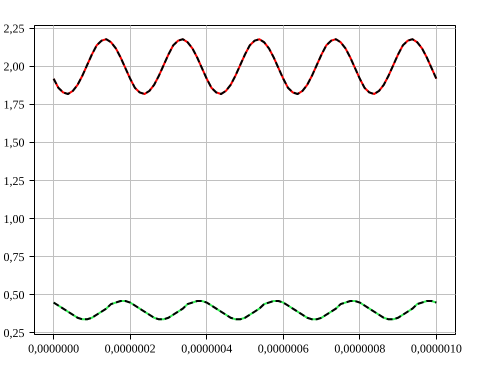 The image size is (500, 370). I want to click on x-tick-label: 0,0000010, so click(436, 349).